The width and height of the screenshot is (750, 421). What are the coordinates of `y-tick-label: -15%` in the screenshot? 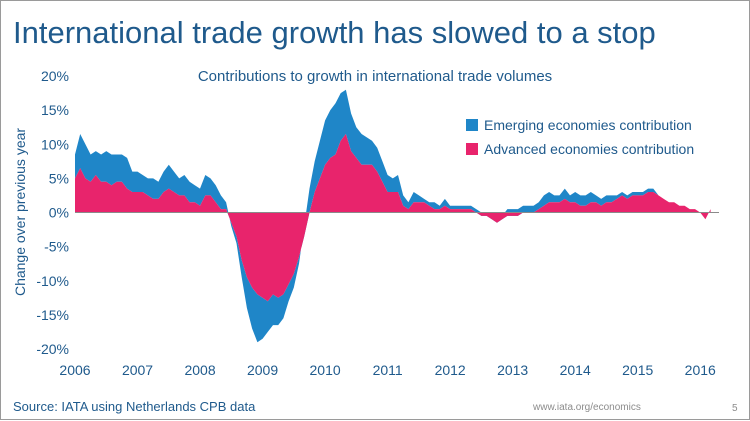 It's located at (52, 315).